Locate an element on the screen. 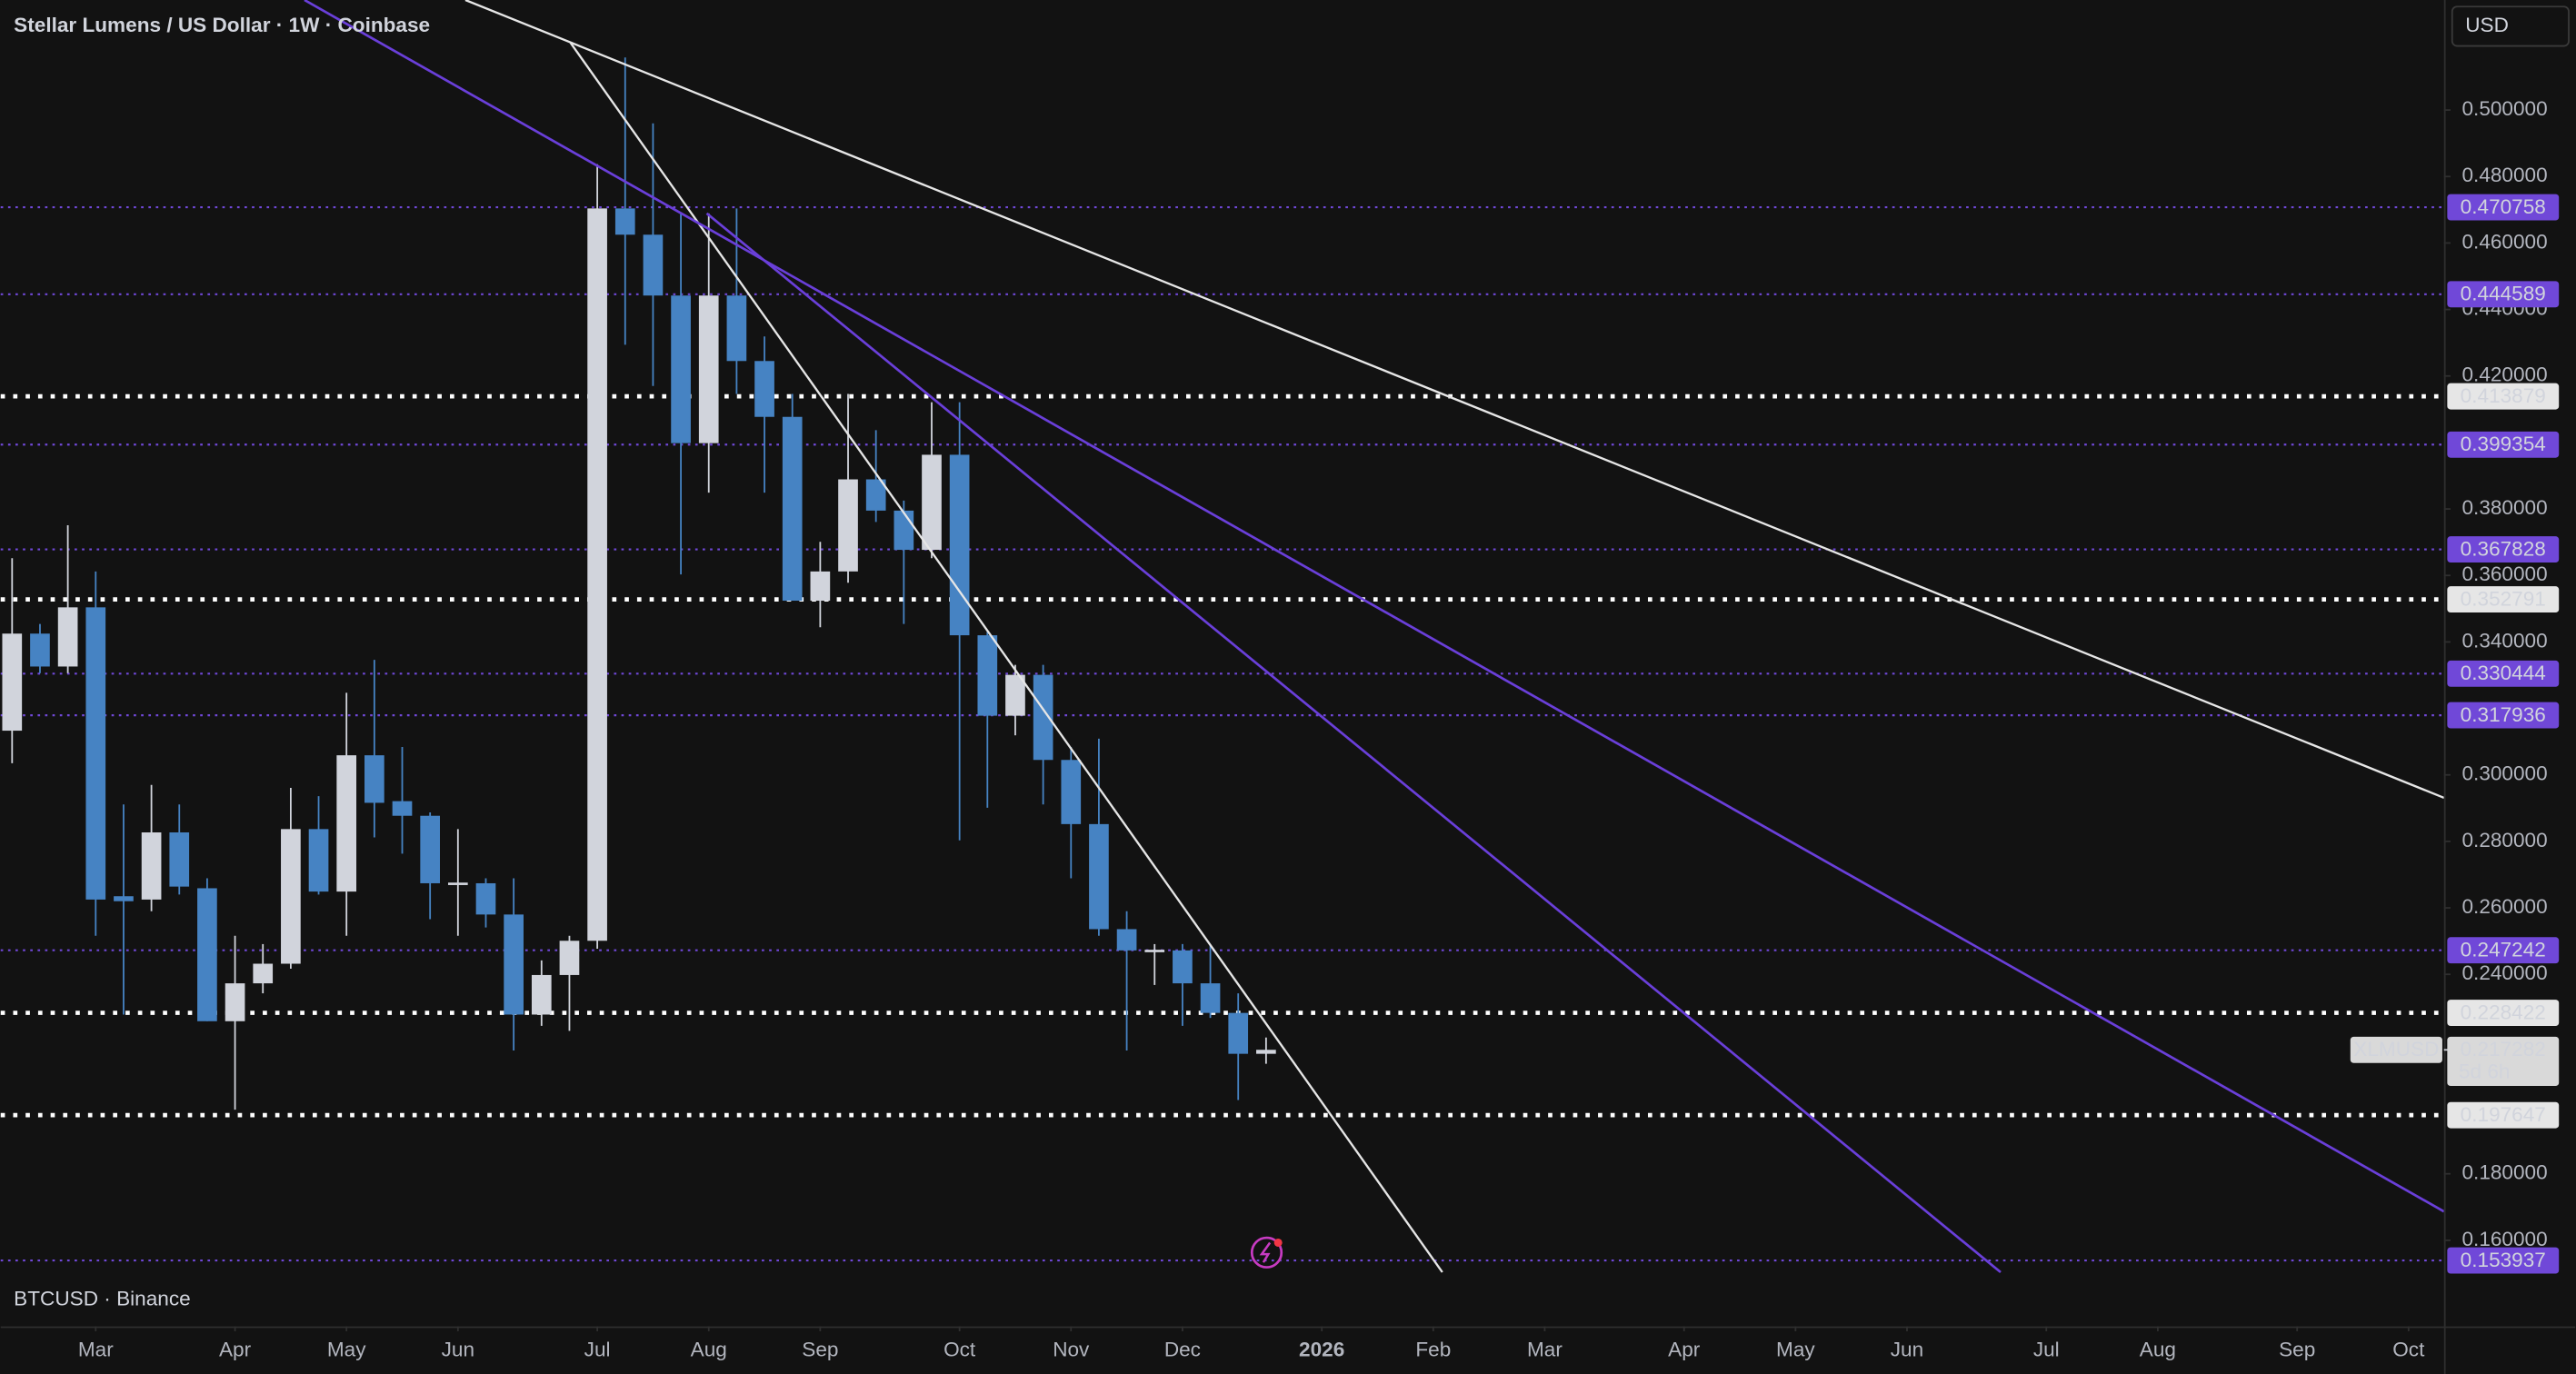  level-label: 0.352791 is located at coordinates (2503, 598).